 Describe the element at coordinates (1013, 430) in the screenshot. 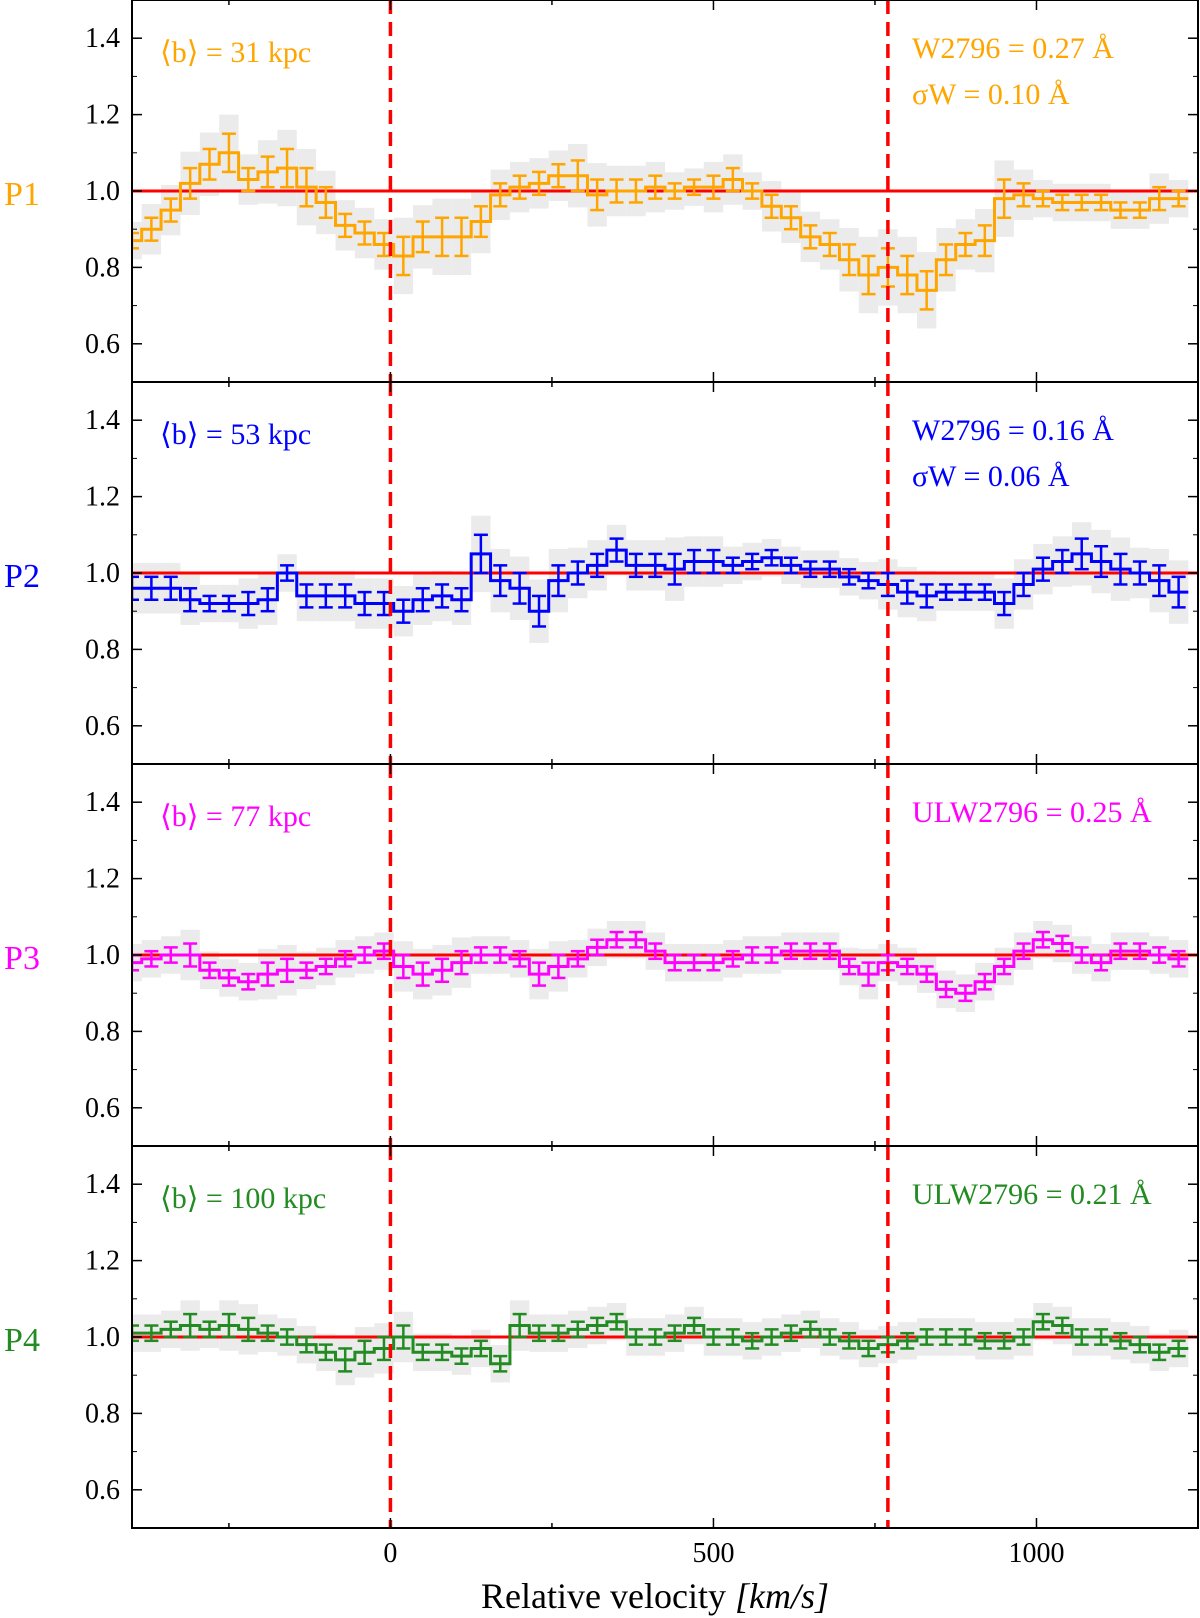

I see `equivalent-width-label: W2796 = 0.16 Å` at that location.